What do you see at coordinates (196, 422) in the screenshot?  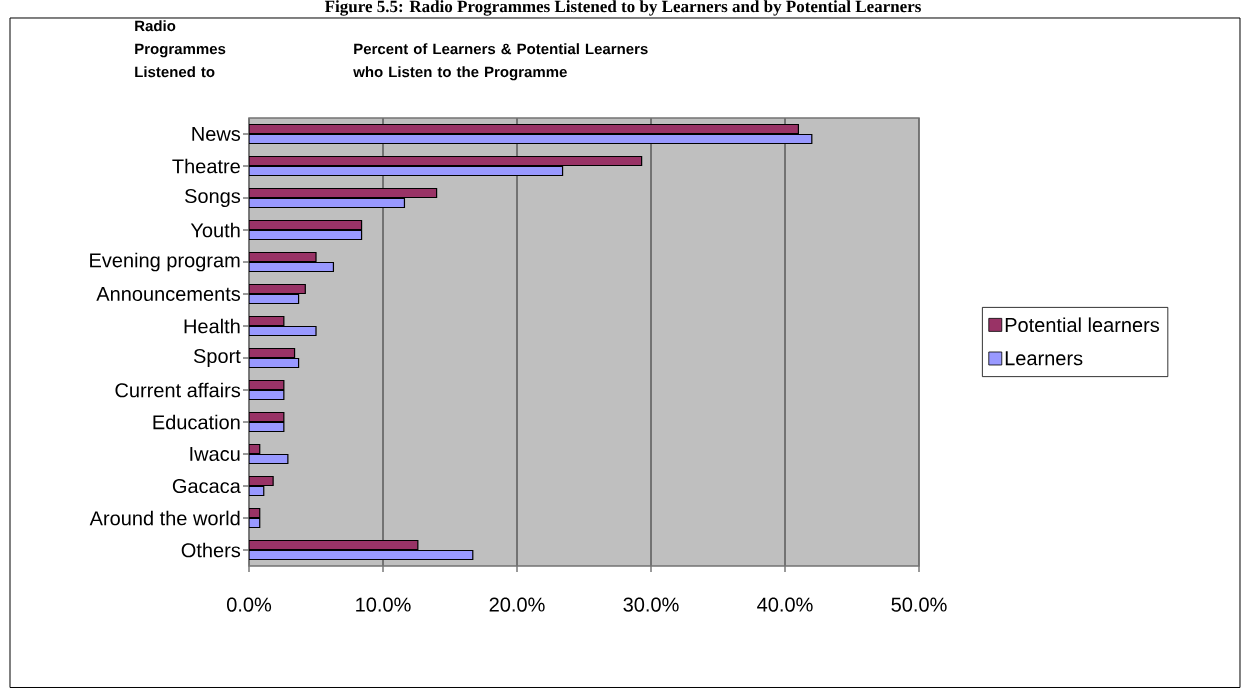 I see `y-tick-label: Education` at bounding box center [196, 422].